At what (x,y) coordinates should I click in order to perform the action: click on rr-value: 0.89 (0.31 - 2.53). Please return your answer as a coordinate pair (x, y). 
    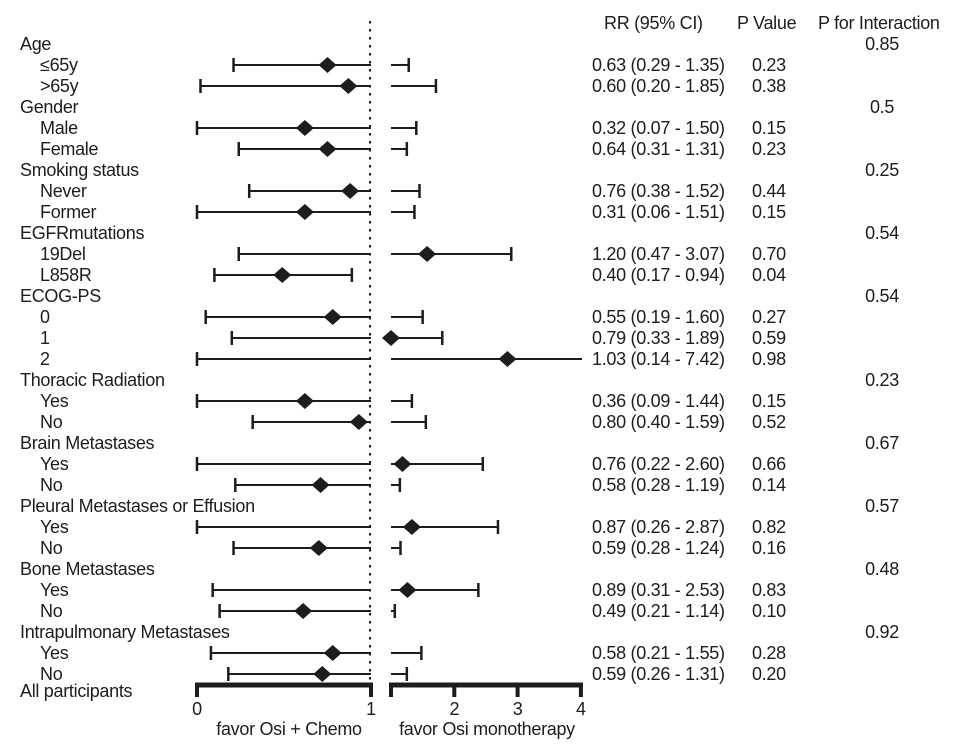
    Looking at the image, I should click on (658, 590).